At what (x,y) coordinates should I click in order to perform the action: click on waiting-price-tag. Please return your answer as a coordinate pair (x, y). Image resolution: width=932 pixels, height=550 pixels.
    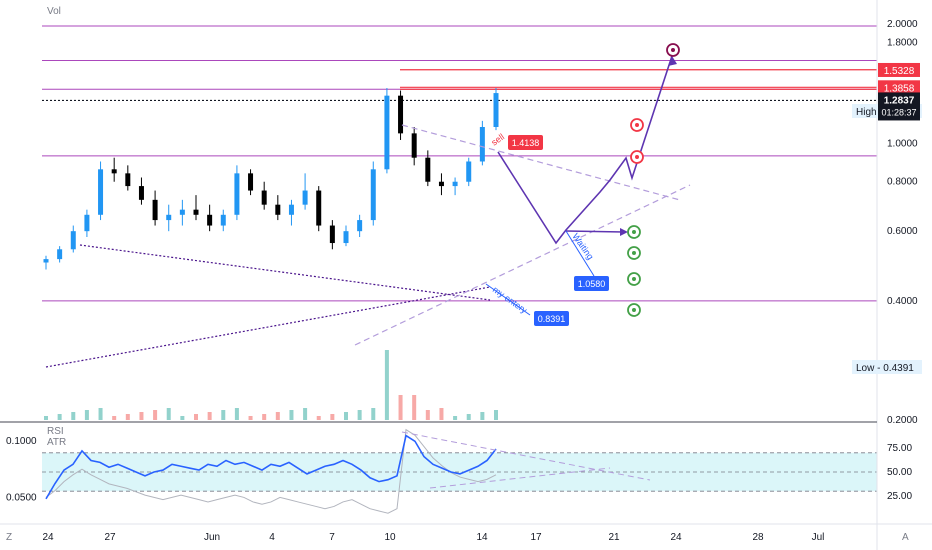
    Looking at the image, I should click on (591, 283).